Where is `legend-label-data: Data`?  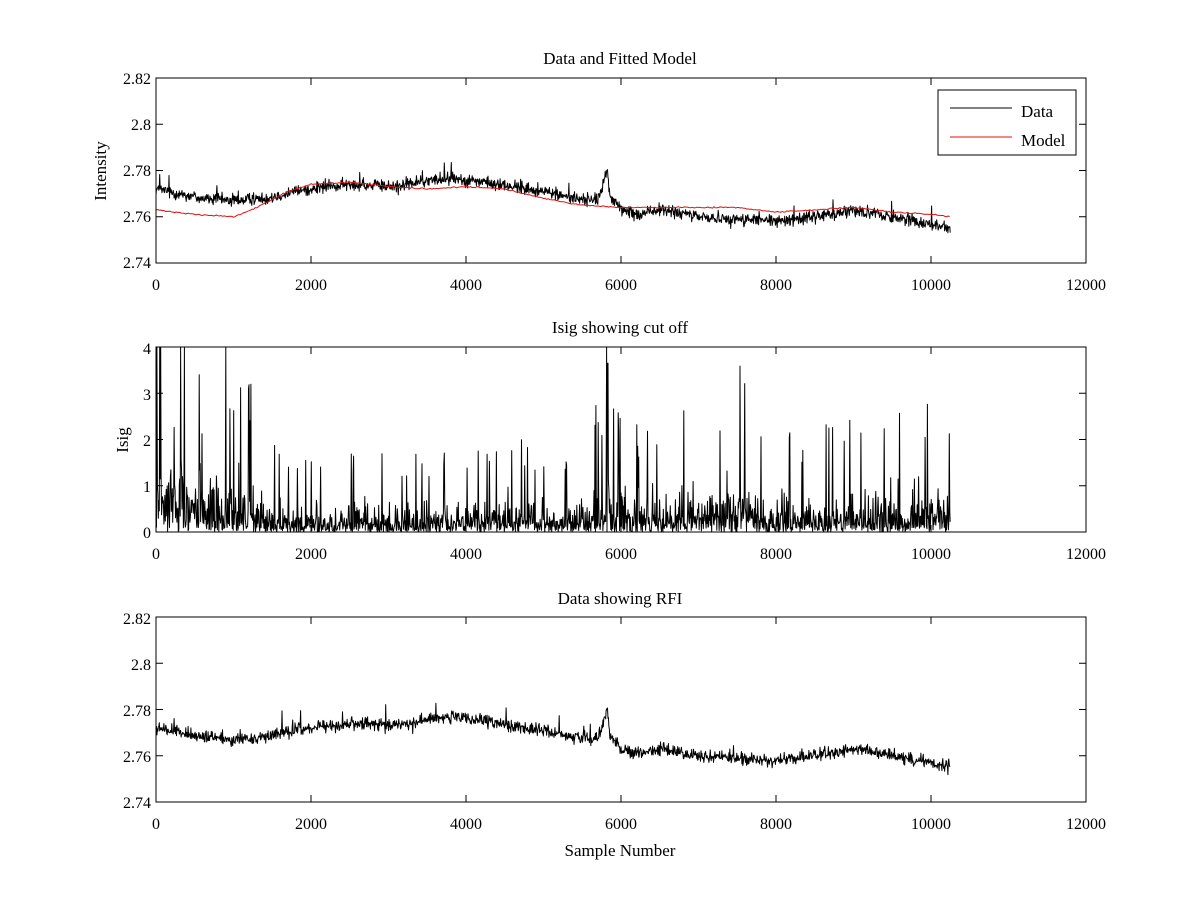
legend-label-data: Data is located at coordinates (1037, 111).